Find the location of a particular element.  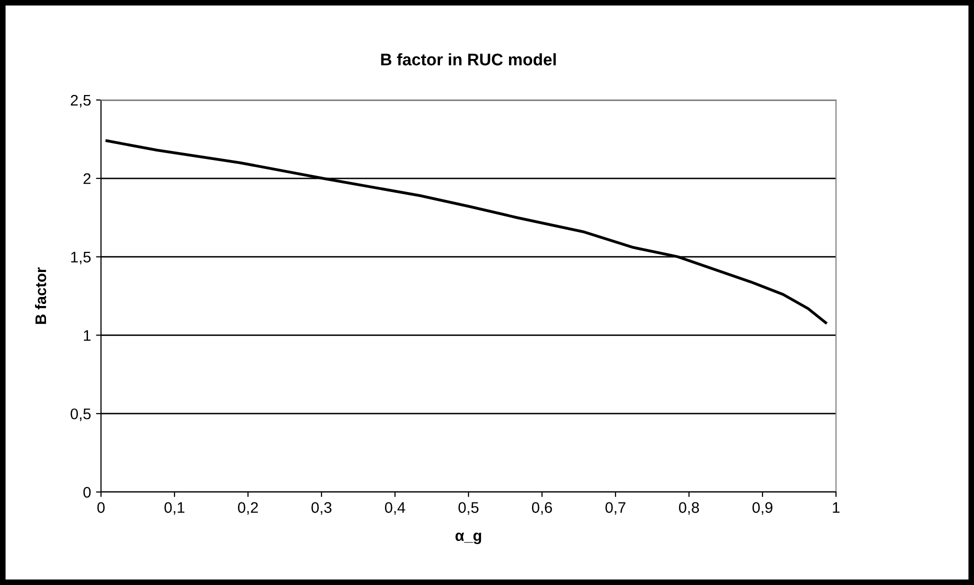

y-tick-label: 1 is located at coordinates (87, 335).